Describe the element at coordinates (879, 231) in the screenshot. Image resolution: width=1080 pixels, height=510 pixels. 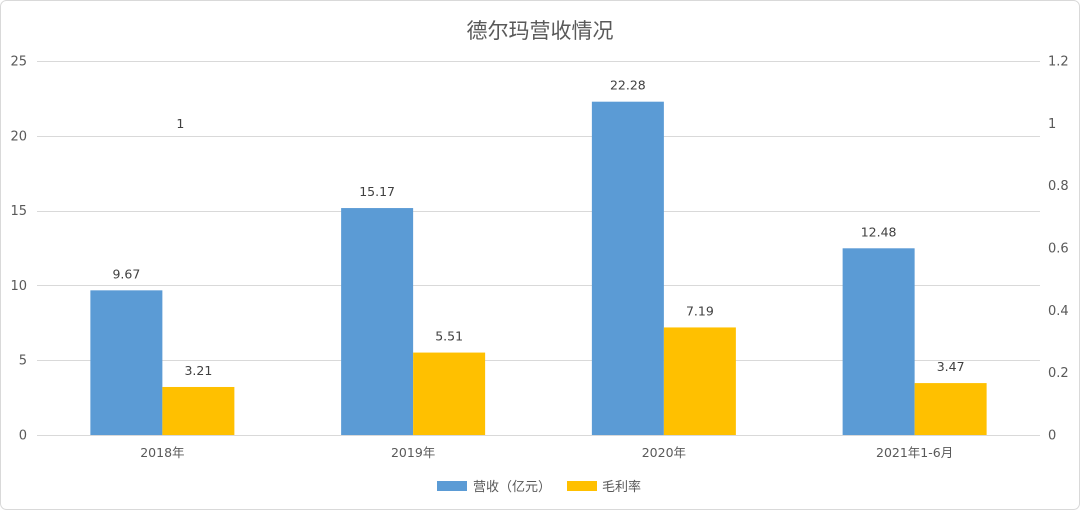
I see `data-label-series-0-cat-3: 12.48` at that location.